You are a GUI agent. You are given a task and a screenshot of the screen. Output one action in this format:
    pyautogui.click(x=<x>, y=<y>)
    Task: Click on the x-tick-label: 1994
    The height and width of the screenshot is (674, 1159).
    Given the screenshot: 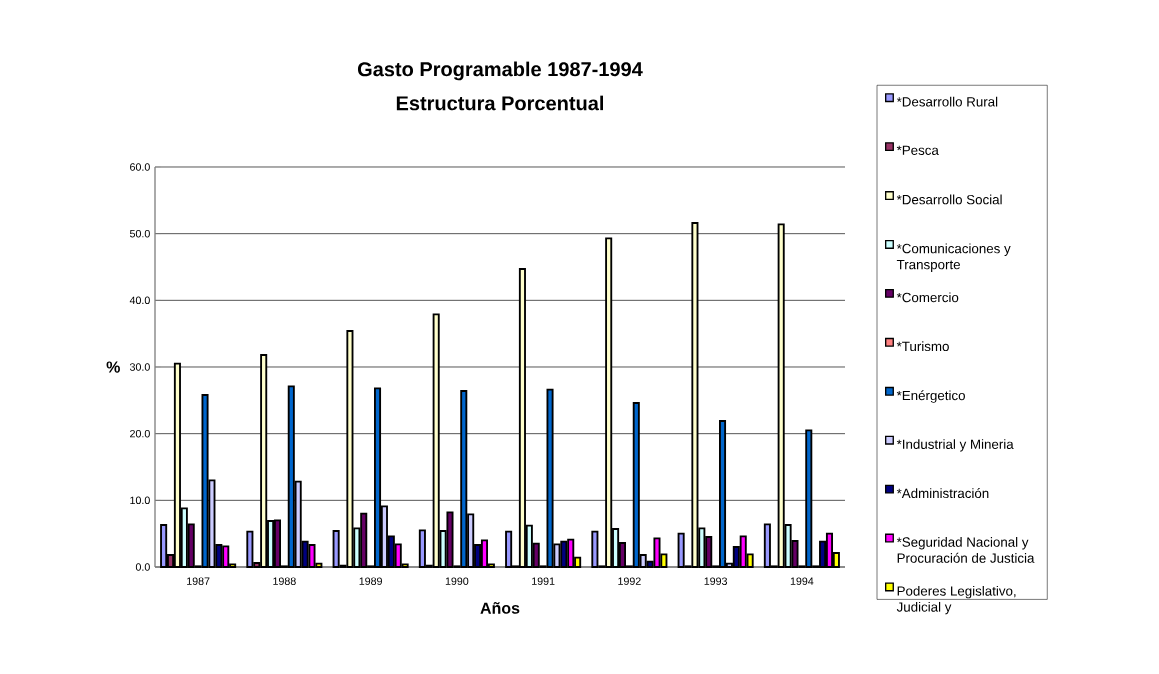 What is the action you would take?
    pyautogui.click(x=802, y=581)
    